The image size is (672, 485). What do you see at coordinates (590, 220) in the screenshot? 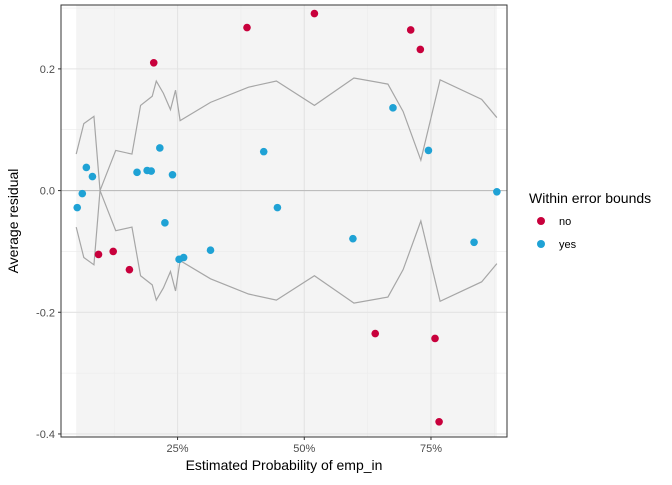
I see `legend: Within error bounds no yes` at bounding box center [590, 220].